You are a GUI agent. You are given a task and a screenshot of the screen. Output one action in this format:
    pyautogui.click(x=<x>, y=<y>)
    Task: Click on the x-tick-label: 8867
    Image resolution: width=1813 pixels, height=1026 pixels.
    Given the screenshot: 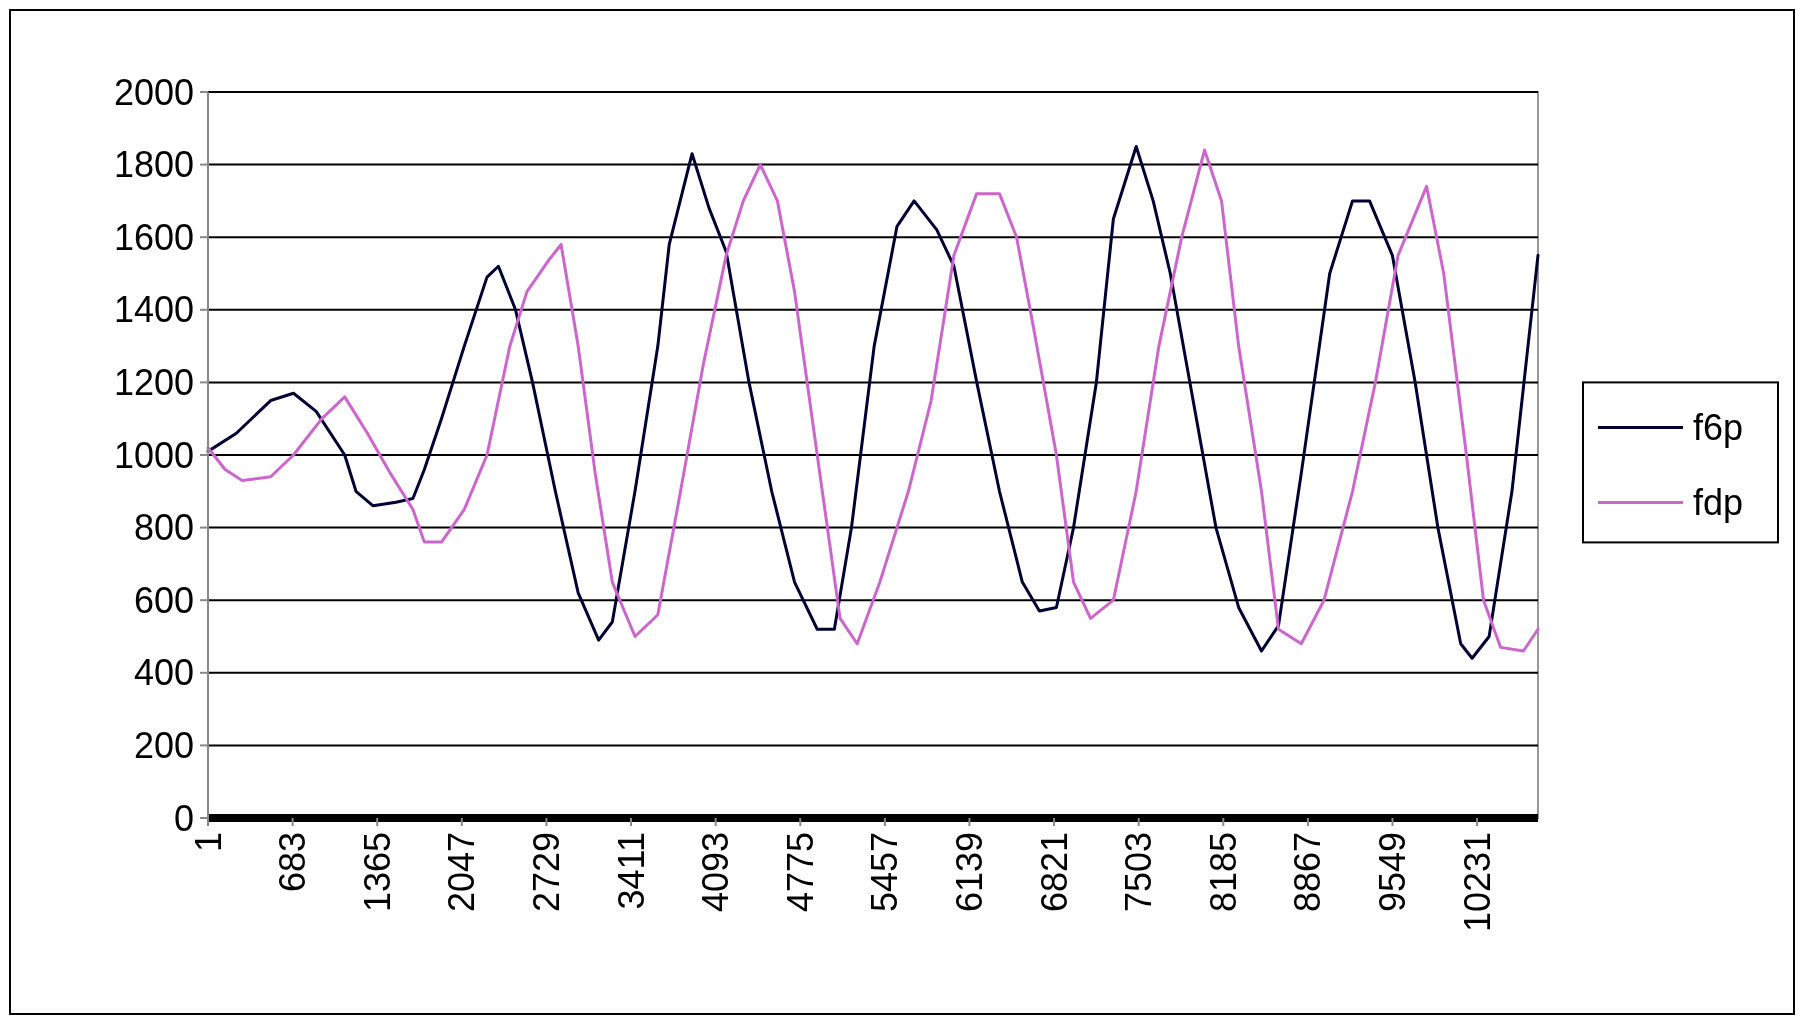 What is the action you would take?
    pyautogui.click(x=1308, y=872)
    